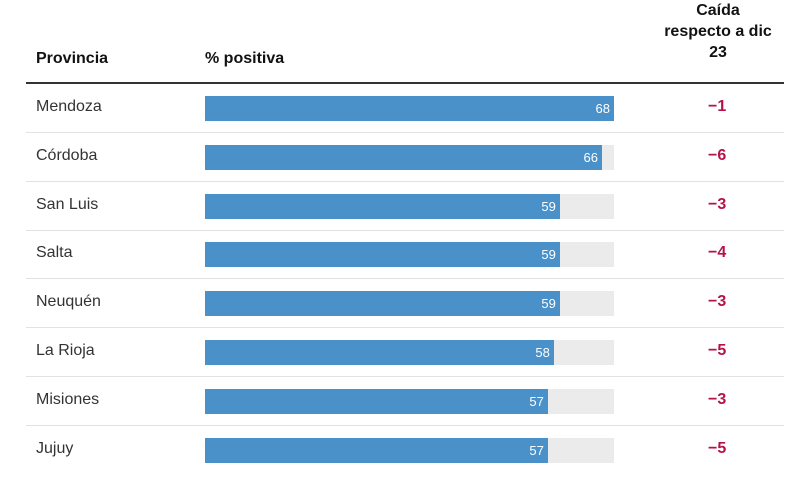 This screenshot has height=478, width=790. I want to click on column-header-caida-line-3: 23, so click(718, 52).